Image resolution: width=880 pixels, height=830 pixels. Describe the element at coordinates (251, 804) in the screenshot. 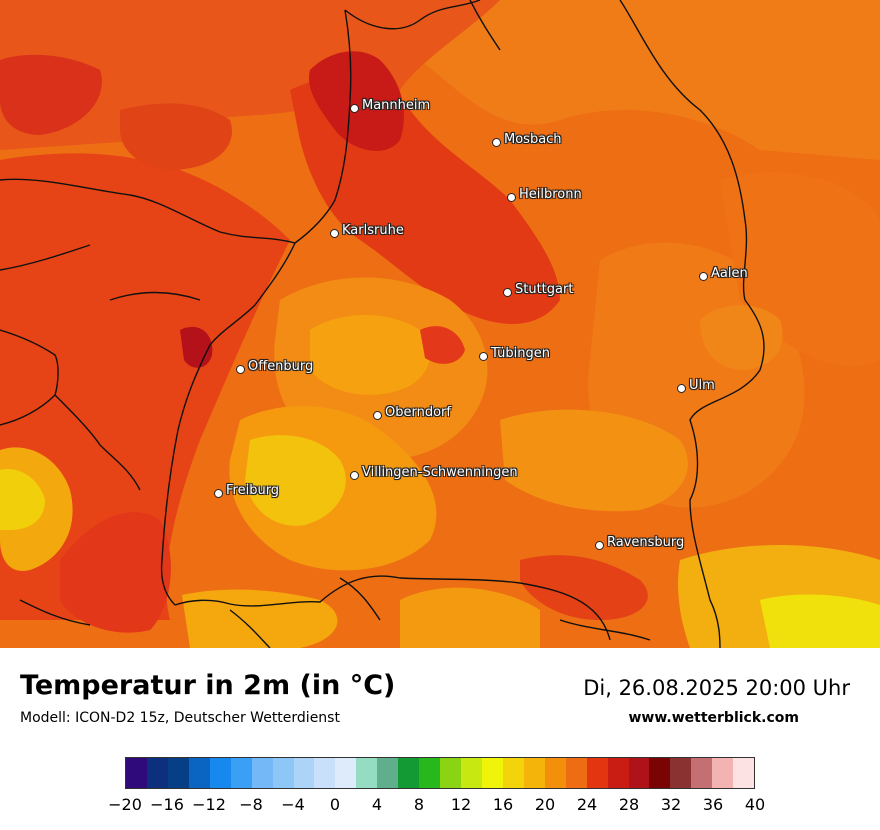

I see `colorbar-tick-label: −8` at that location.